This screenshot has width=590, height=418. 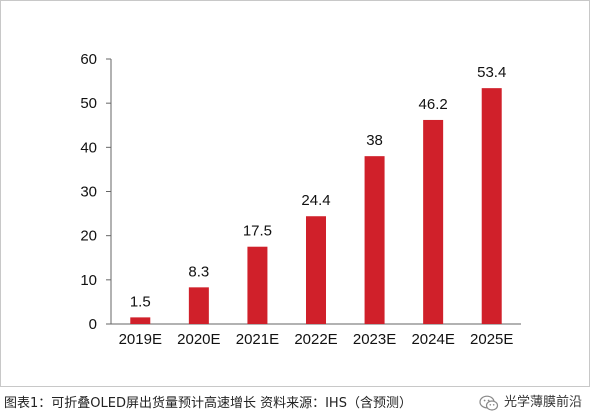 I want to click on watermark-text: 光学薄膜前沿, so click(x=542, y=402).